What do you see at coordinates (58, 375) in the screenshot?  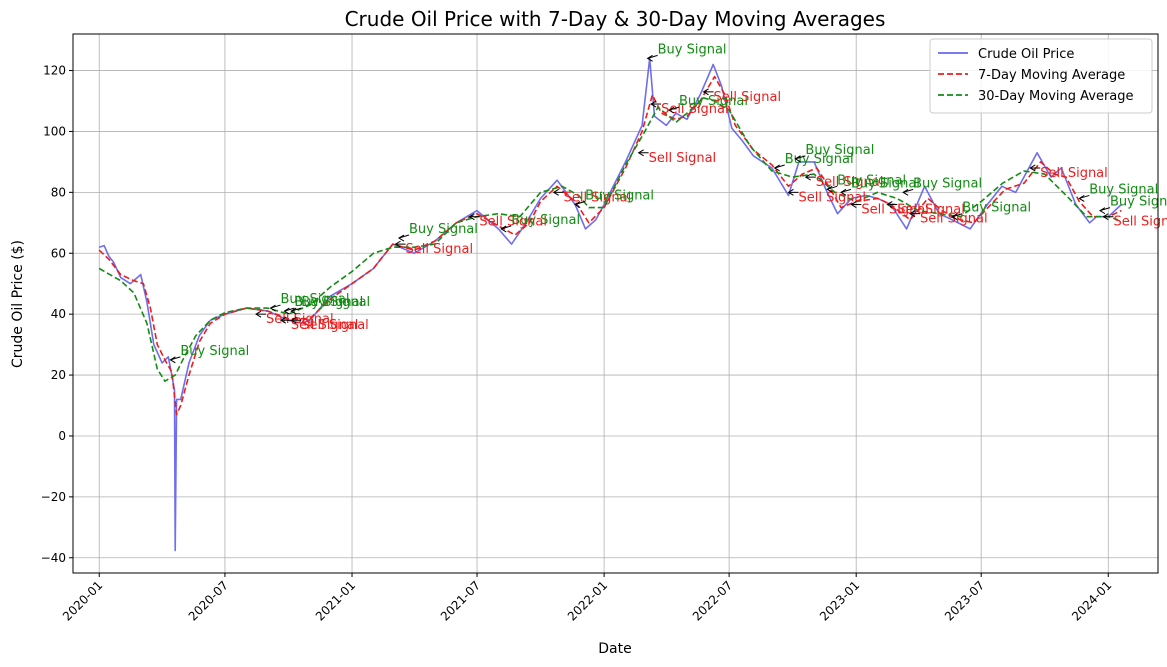 I see `y-tick-label: 20` at bounding box center [58, 375].